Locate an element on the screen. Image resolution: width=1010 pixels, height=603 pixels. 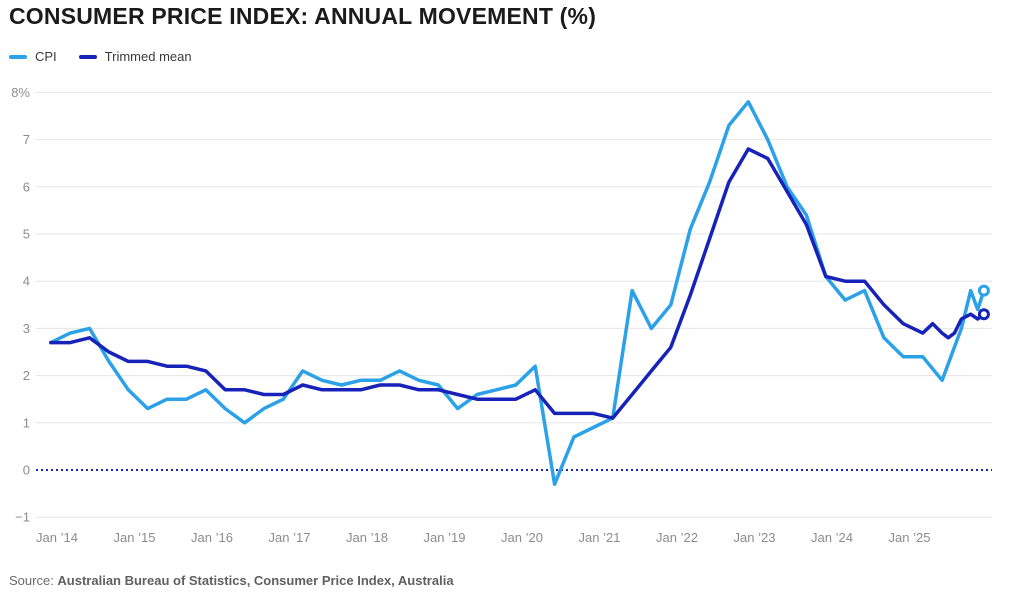
legend: CPI Trimmed mean is located at coordinates (100, 56).